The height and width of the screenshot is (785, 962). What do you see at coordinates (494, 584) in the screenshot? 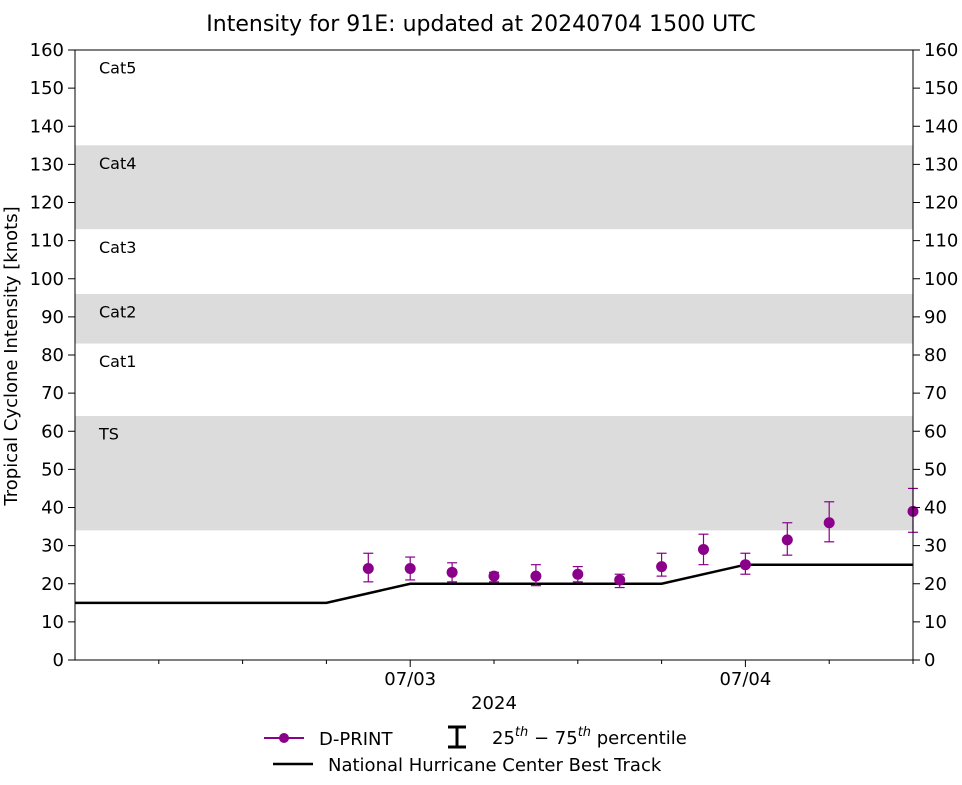
I see `best-track-series` at bounding box center [494, 584].